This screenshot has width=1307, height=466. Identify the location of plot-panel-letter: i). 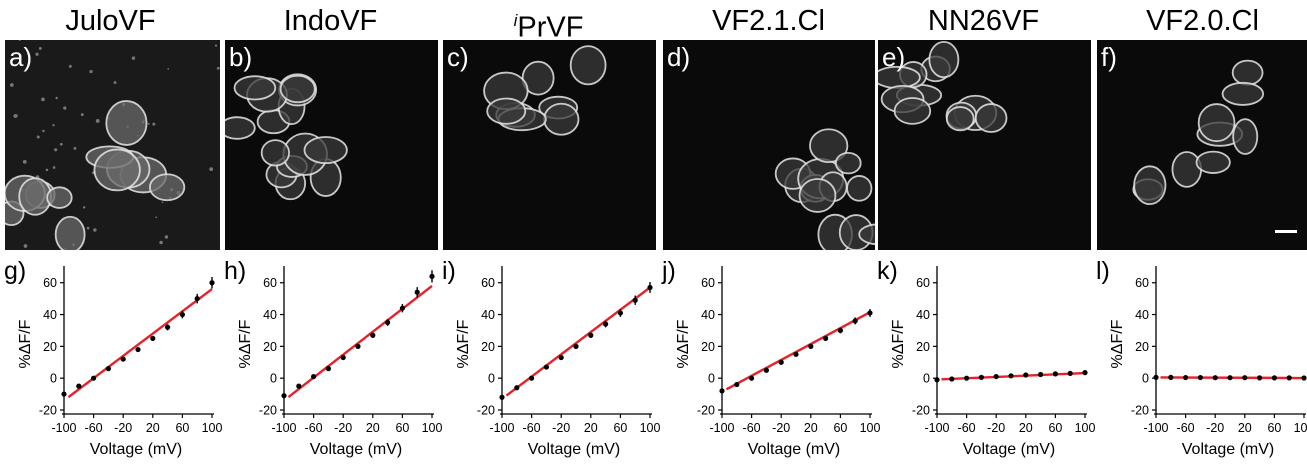
(449, 271).